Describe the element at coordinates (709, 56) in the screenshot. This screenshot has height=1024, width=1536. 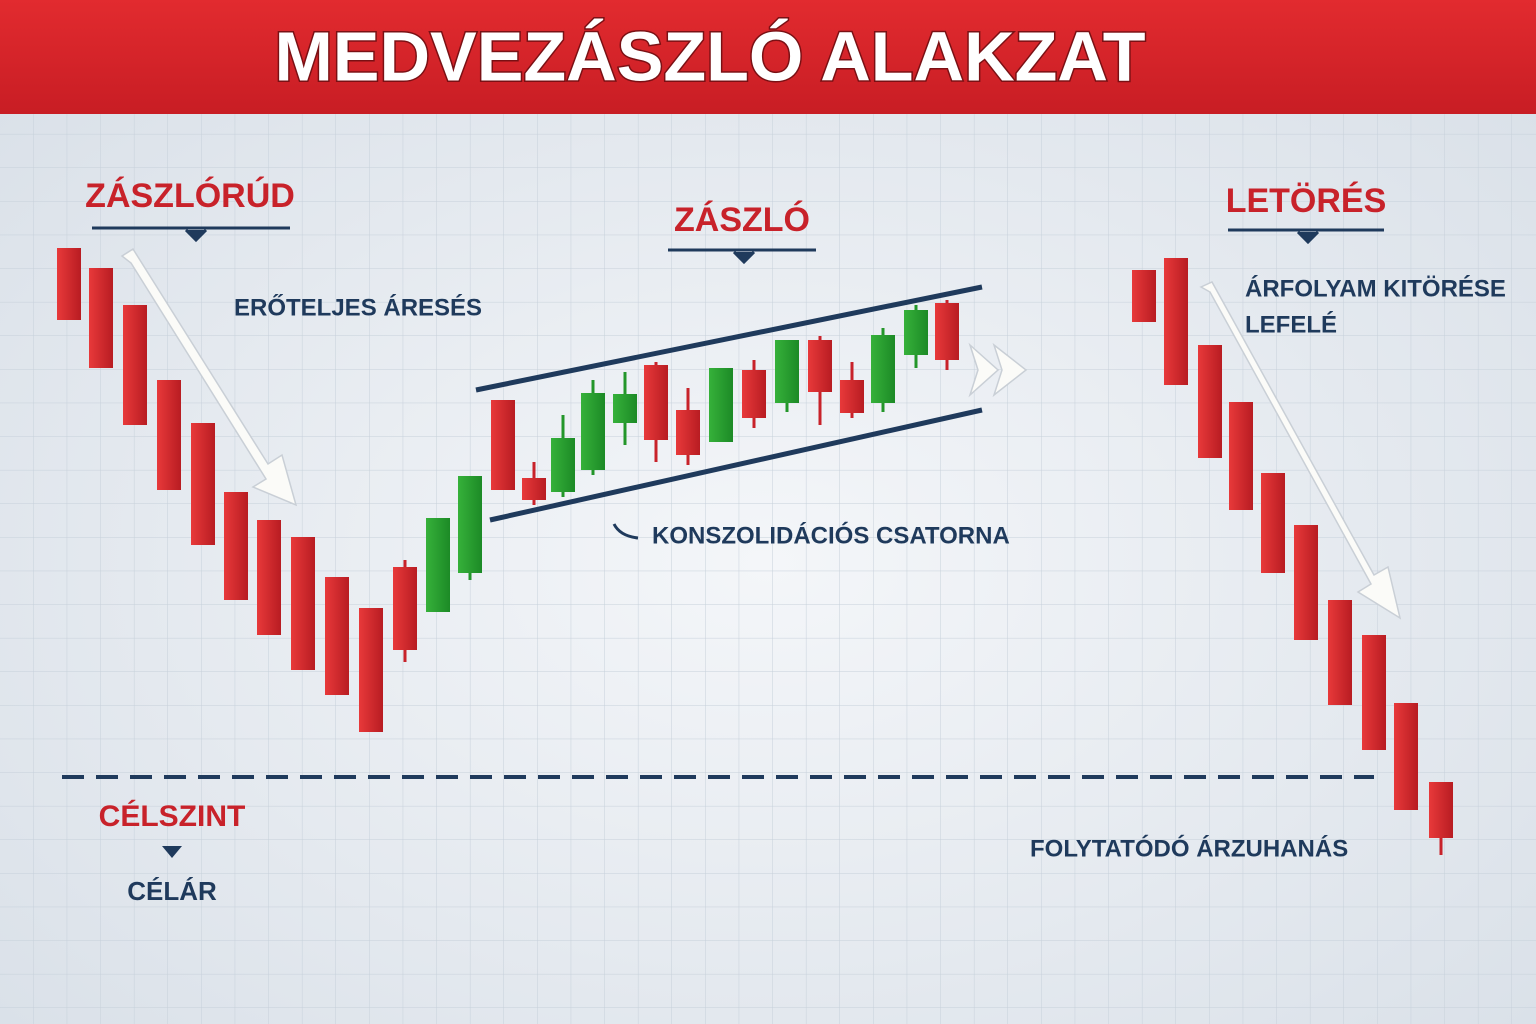
I see `title: MEDVEZÁSZLÓ ALAKZAT` at that location.